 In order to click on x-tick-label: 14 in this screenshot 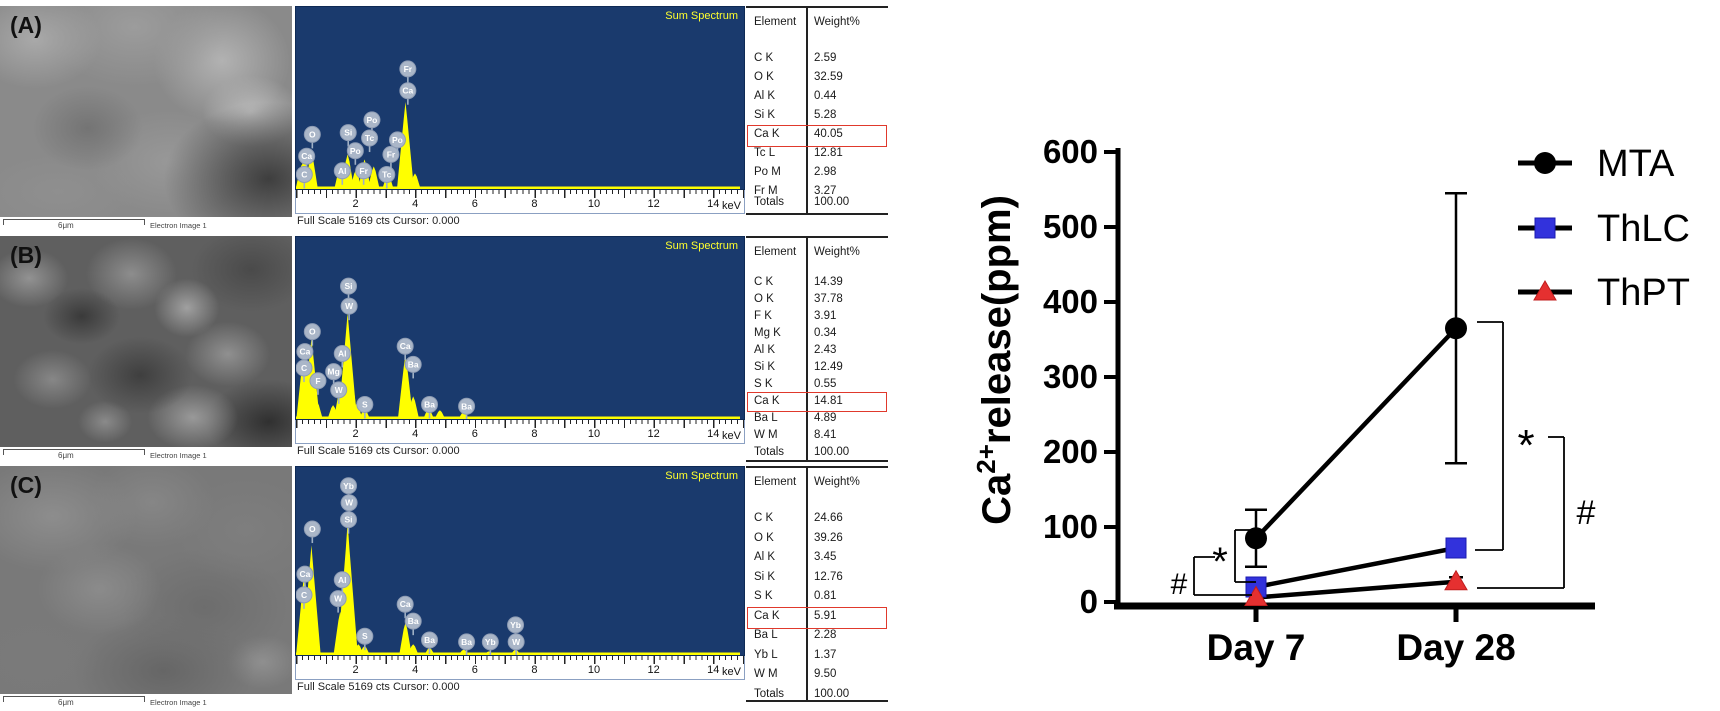, I will do `click(713, 434)`.